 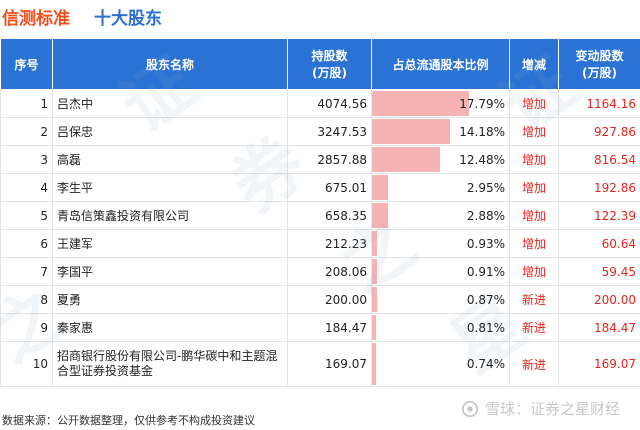 I want to click on table-row: 3 高磊 2857.88 12.48% 增加 816.54, so click(x=320, y=159).